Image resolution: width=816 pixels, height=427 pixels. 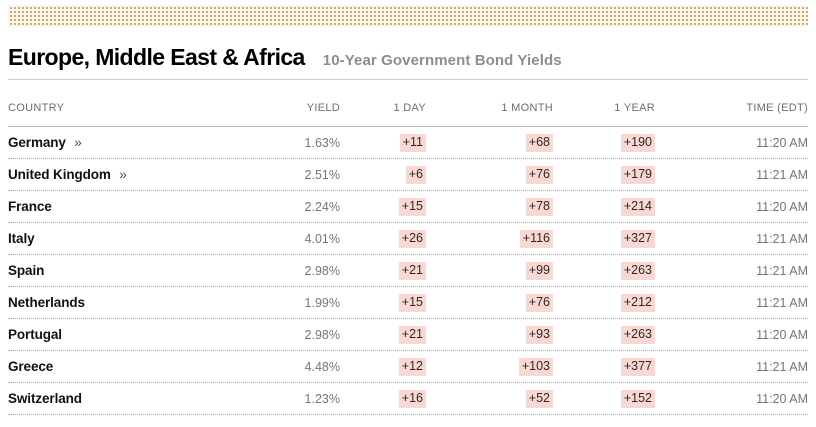 What do you see at coordinates (637, 271) in the screenshot?
I see `change-1year-badge: +263` at bounding box center [637, 271].